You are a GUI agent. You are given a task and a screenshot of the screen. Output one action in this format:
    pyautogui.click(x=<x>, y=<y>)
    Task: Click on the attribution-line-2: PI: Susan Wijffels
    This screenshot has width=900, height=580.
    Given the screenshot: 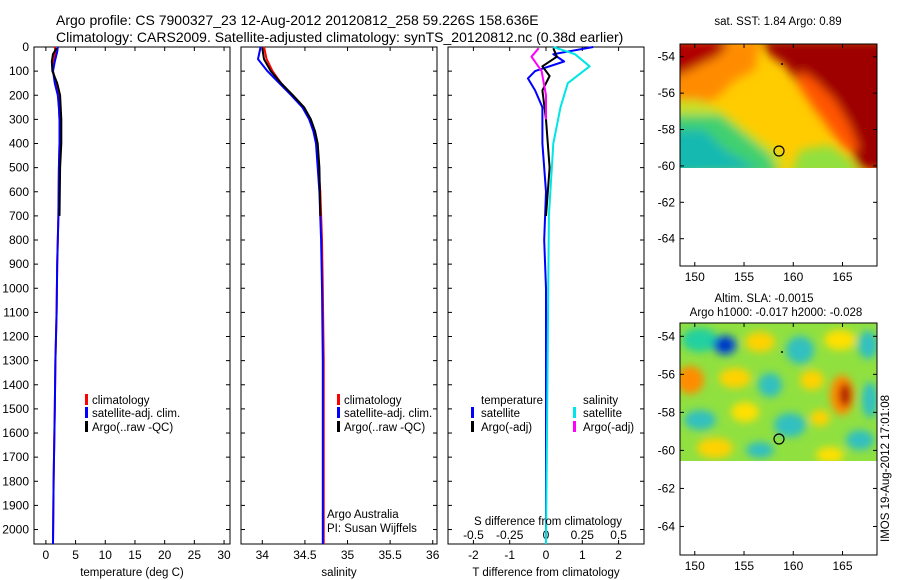 What is the action you would take?
    pyautogui.click(x=372, y=529)
    